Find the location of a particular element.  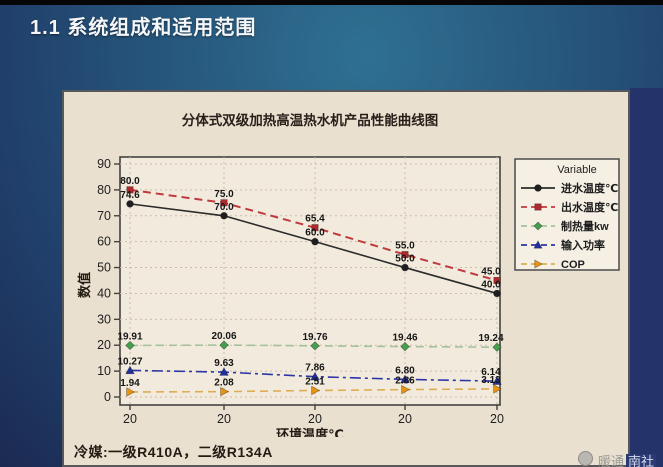

legend-entry: 进水温度℃ is located at coordinates (569, 188).